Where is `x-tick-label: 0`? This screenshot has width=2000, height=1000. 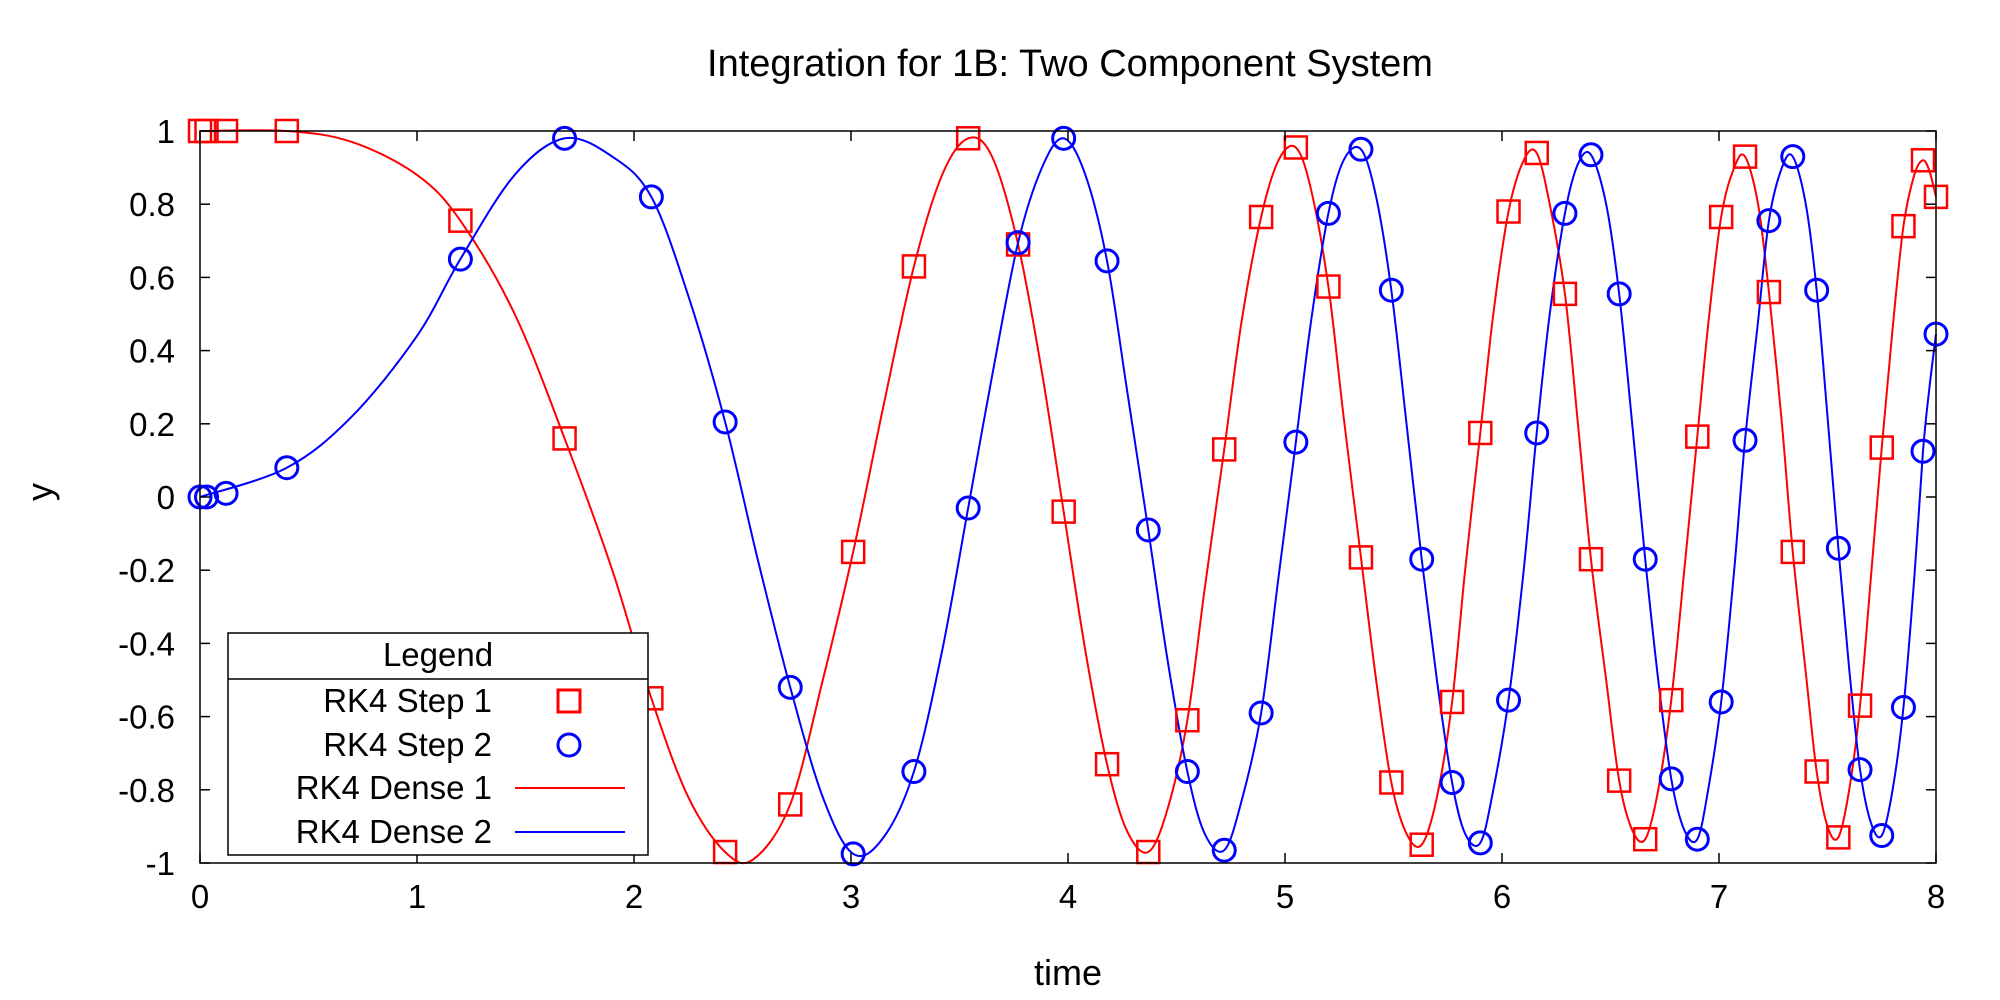 x-tick-label: 0 is located at coordinates (200, 896).